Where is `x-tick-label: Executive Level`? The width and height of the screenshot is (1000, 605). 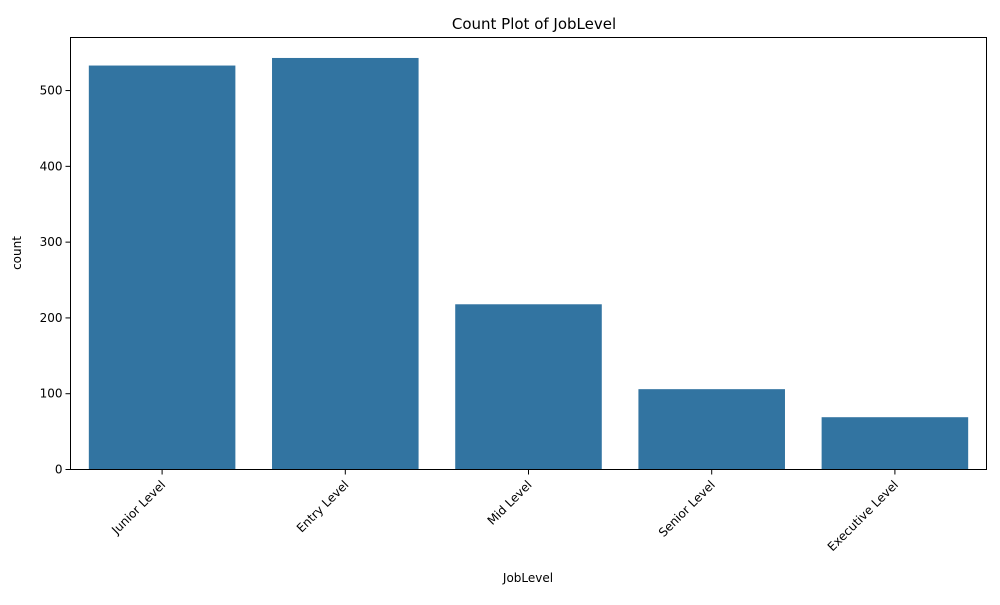 x-tick-label: Executive Level is located at coordinates (863, 516).